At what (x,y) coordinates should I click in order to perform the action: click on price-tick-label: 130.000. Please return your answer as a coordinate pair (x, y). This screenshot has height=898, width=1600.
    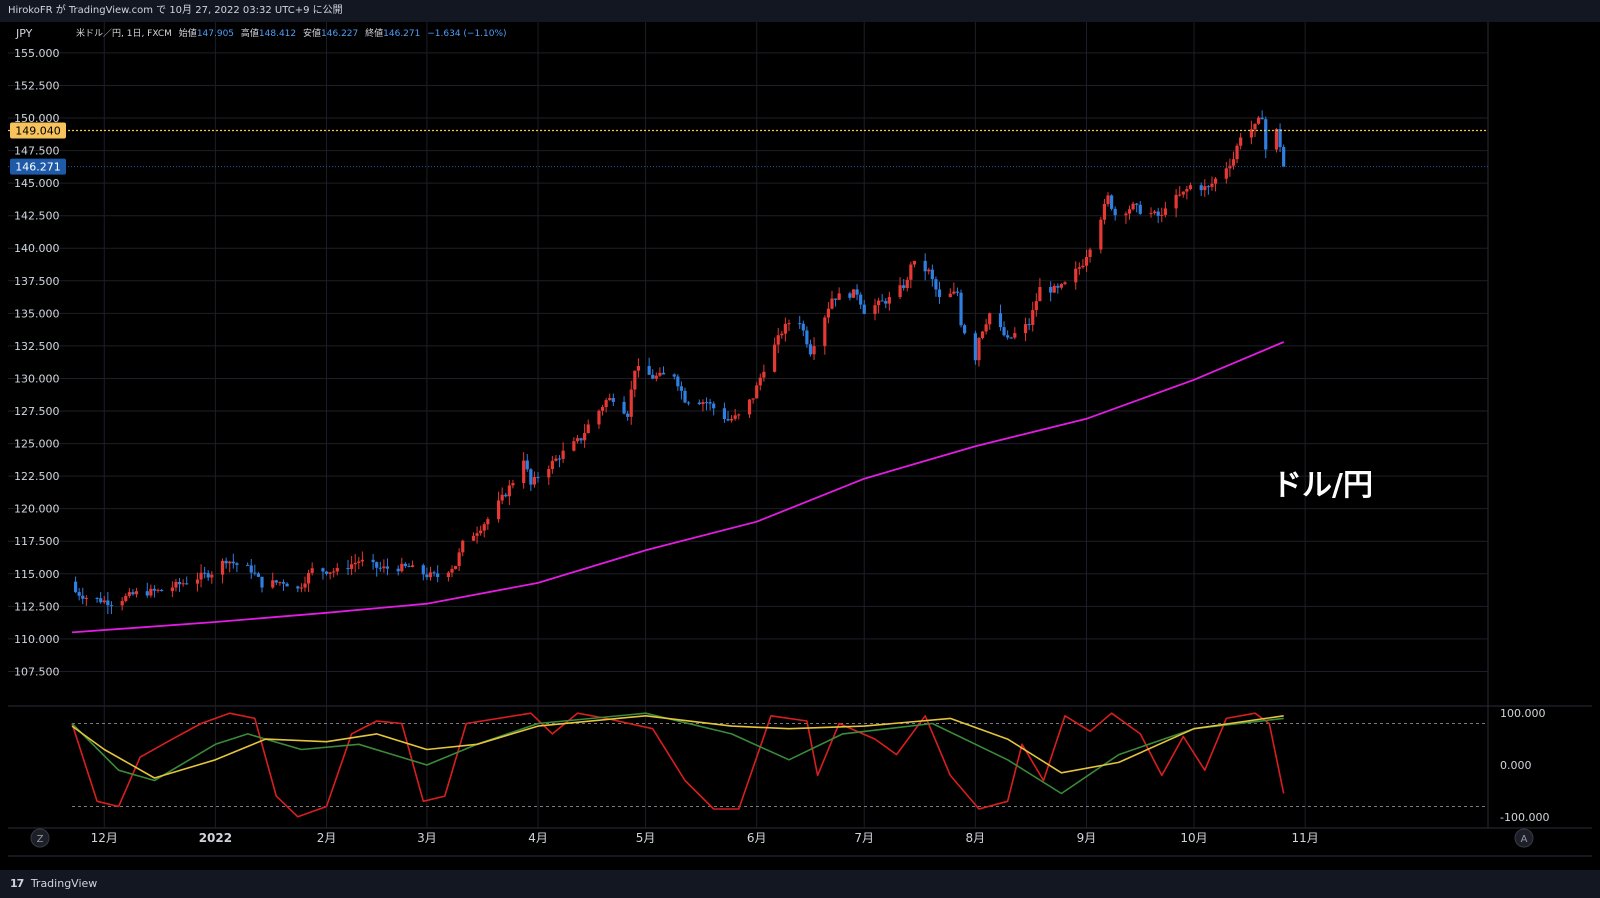
    Looking at the image, I should click on (37, 378).